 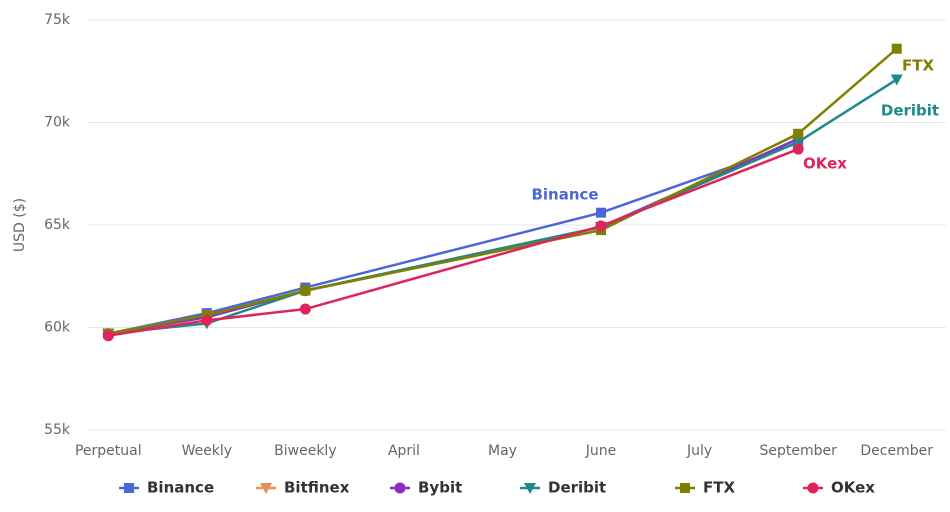 I want to click on x-tick-label: September, so click(x=798, y=451).